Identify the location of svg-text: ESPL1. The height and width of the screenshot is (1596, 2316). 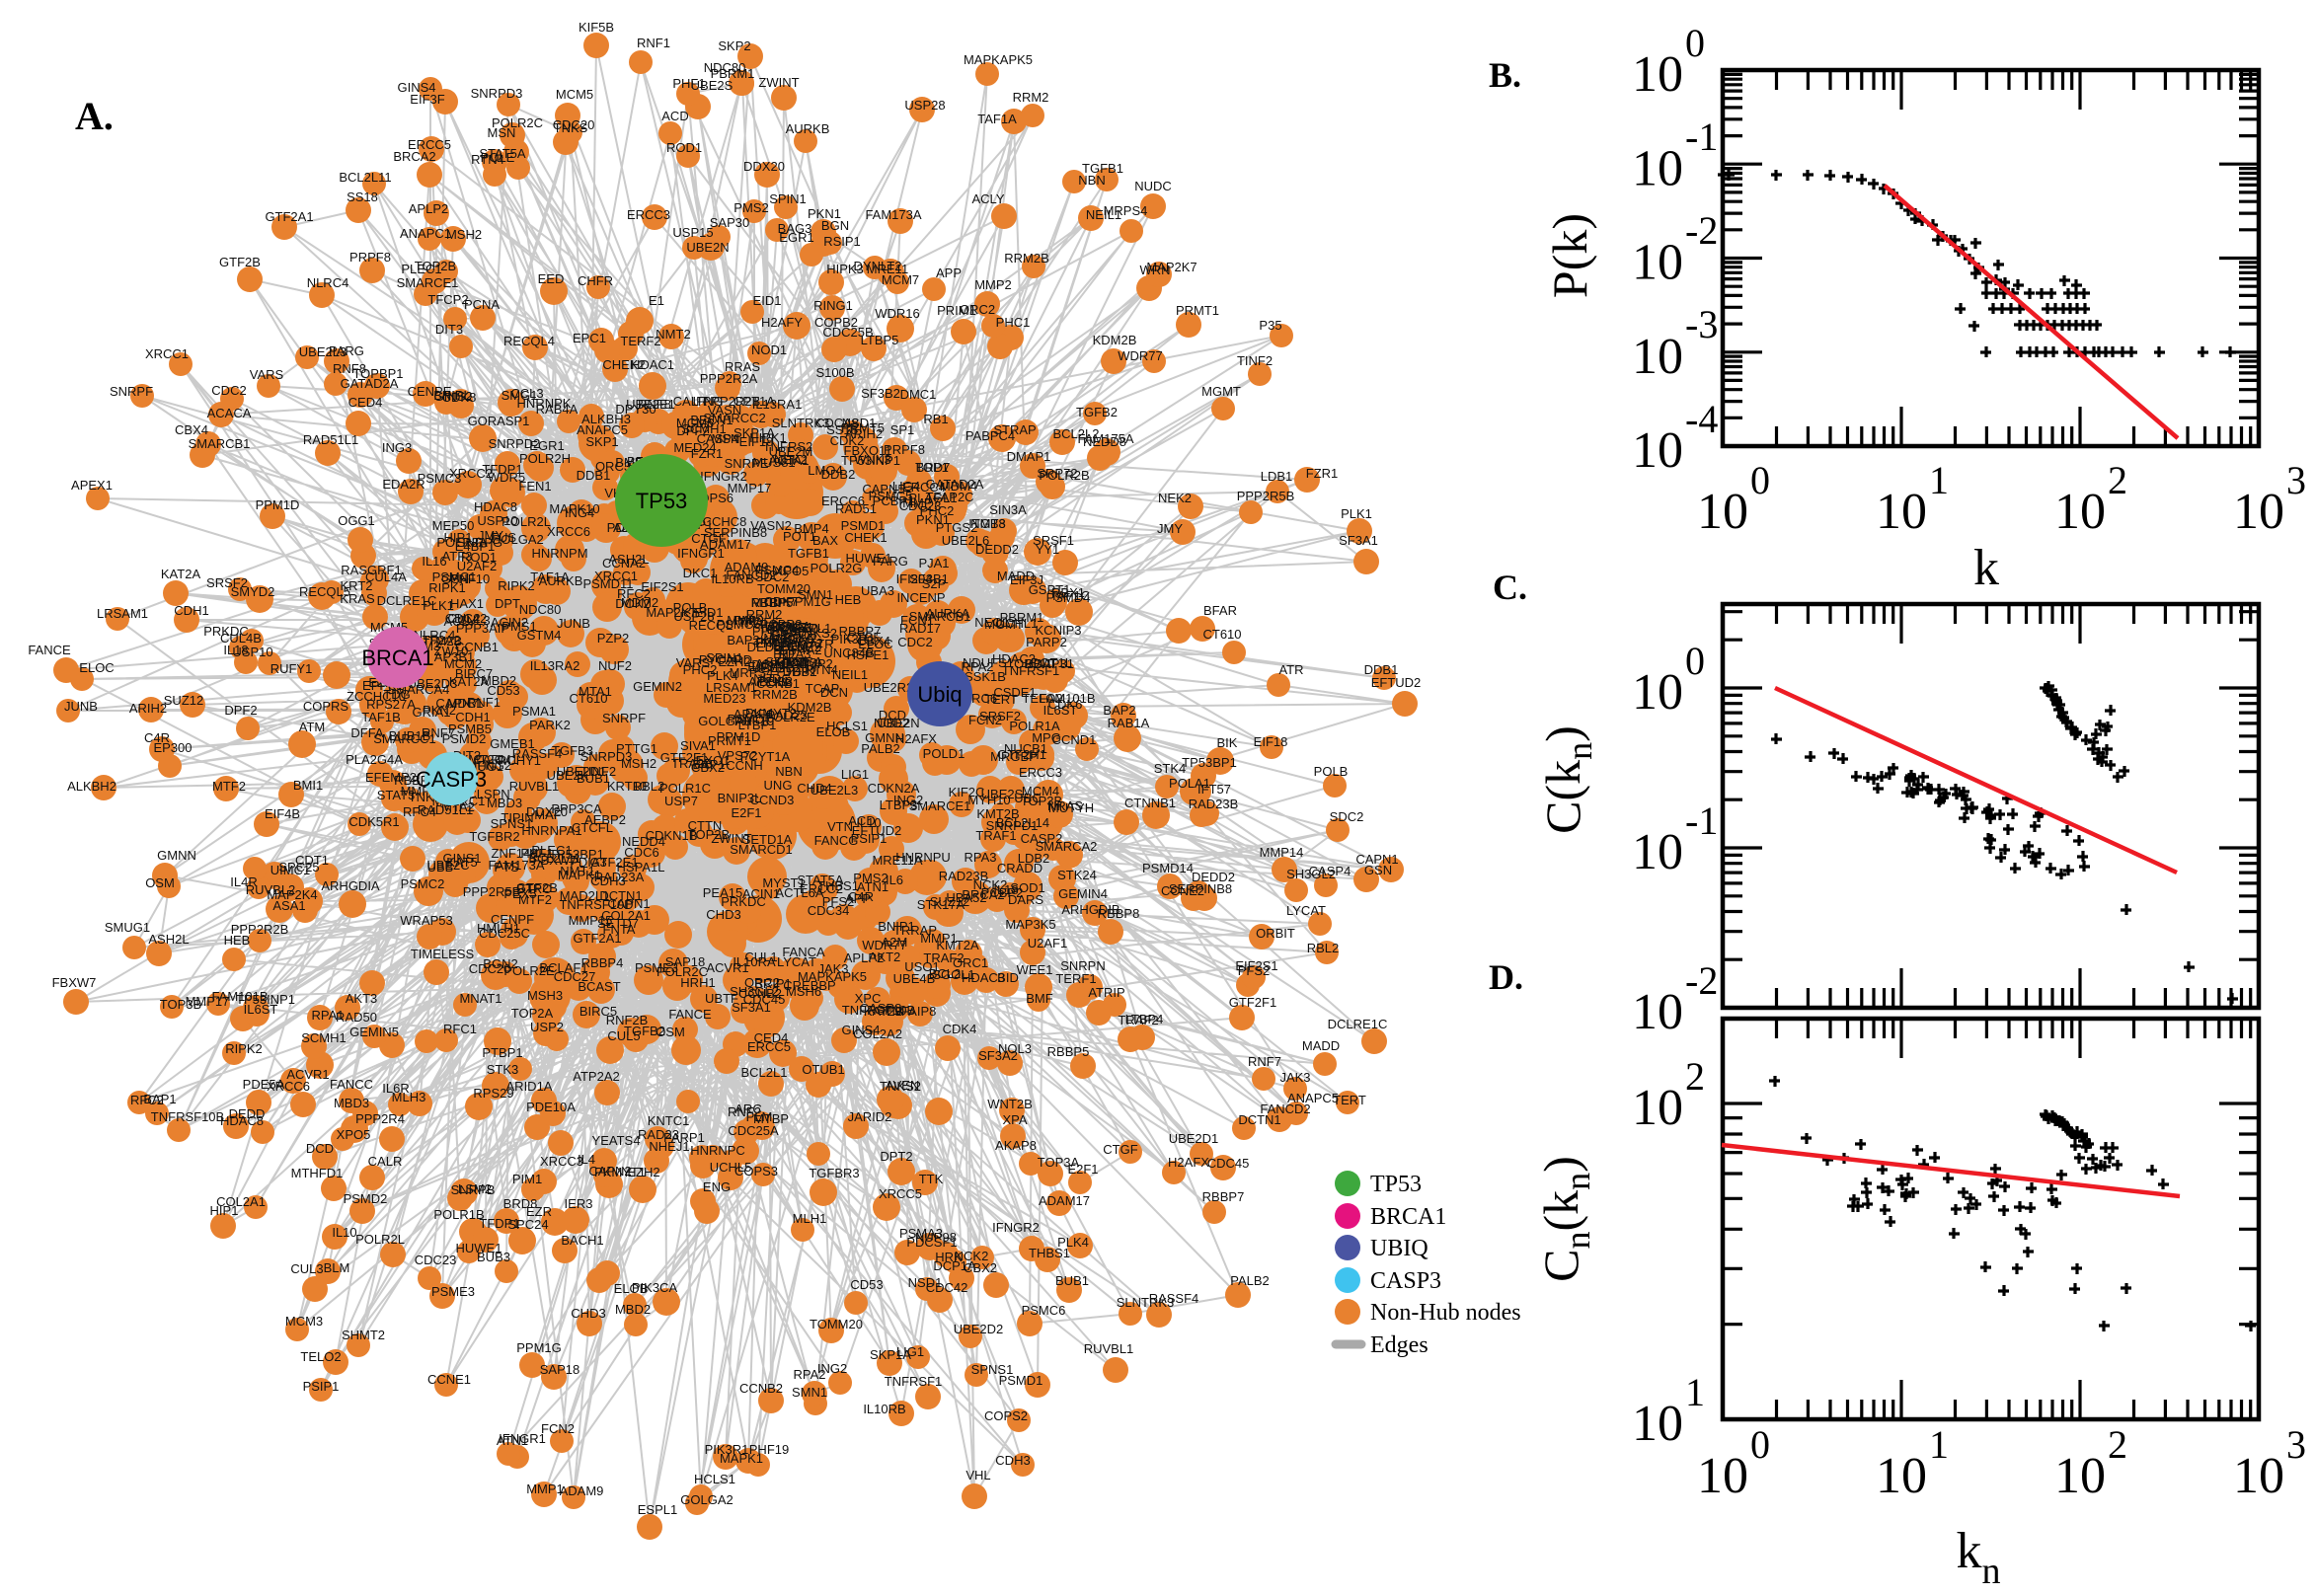
(811, 628).